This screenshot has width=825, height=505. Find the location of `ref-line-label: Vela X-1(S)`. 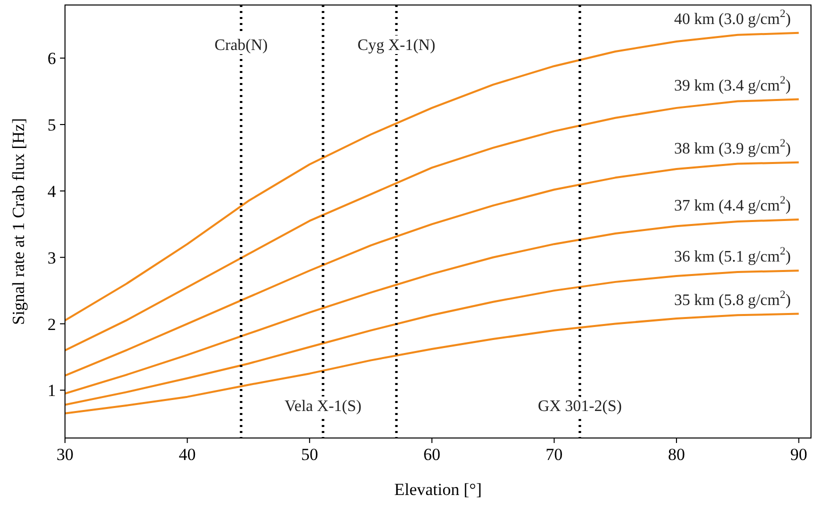

ref-line-label: Vela X-1(S) is located at coordinates (323, 406).